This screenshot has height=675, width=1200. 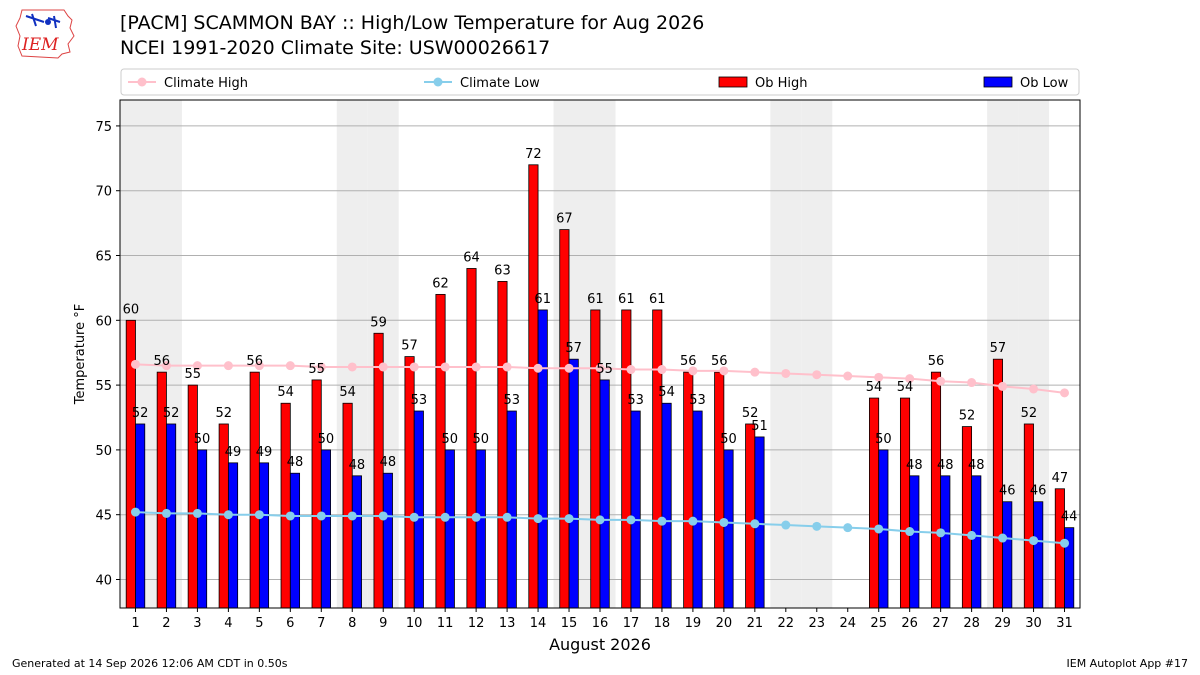 What do you see at coordinates (259, 623) in the screenshot?
I see `x-tick-label: 5` at bounding box center [259, 623].